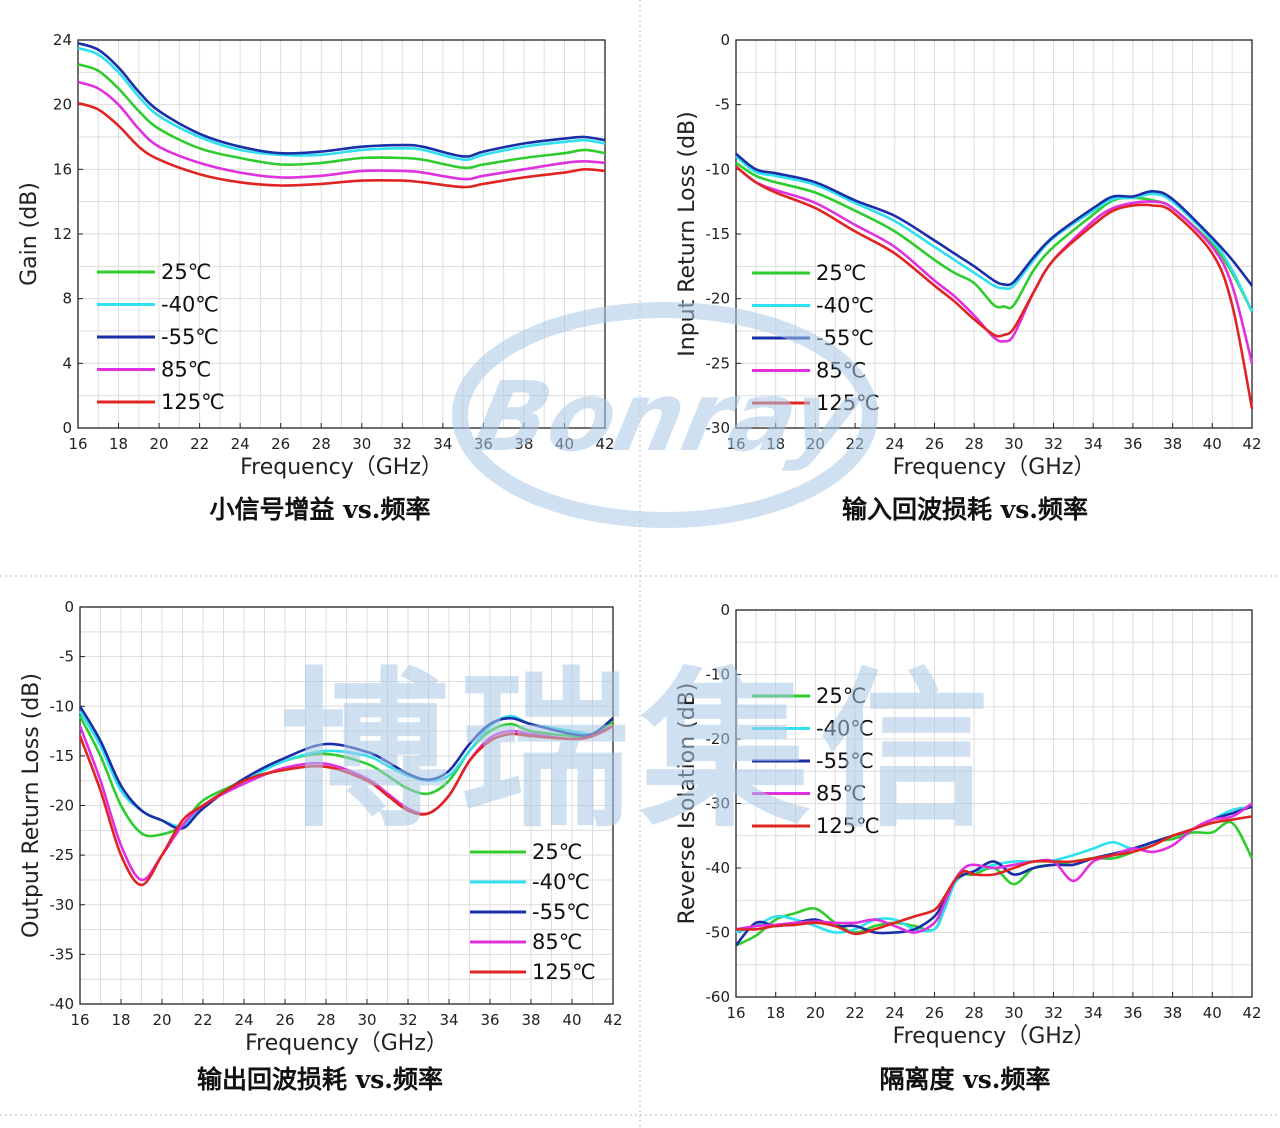 The height and width of the screenshot is (1128, 1280). I want to click on y-tick-label: -60, so click(718, 997).